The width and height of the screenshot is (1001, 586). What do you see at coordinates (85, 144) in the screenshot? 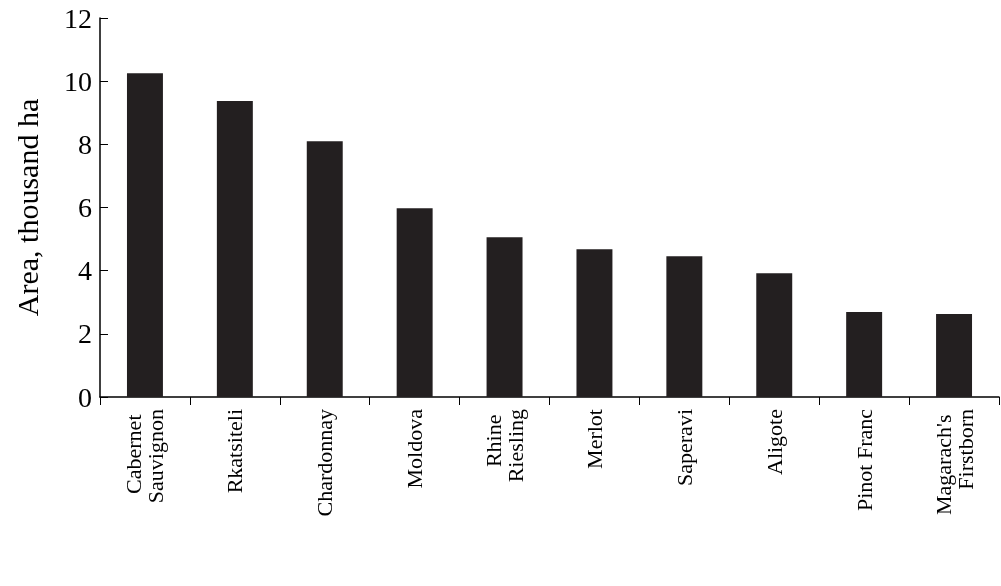
I see `y-tick-label: 8` at bounding box center [85, 144].